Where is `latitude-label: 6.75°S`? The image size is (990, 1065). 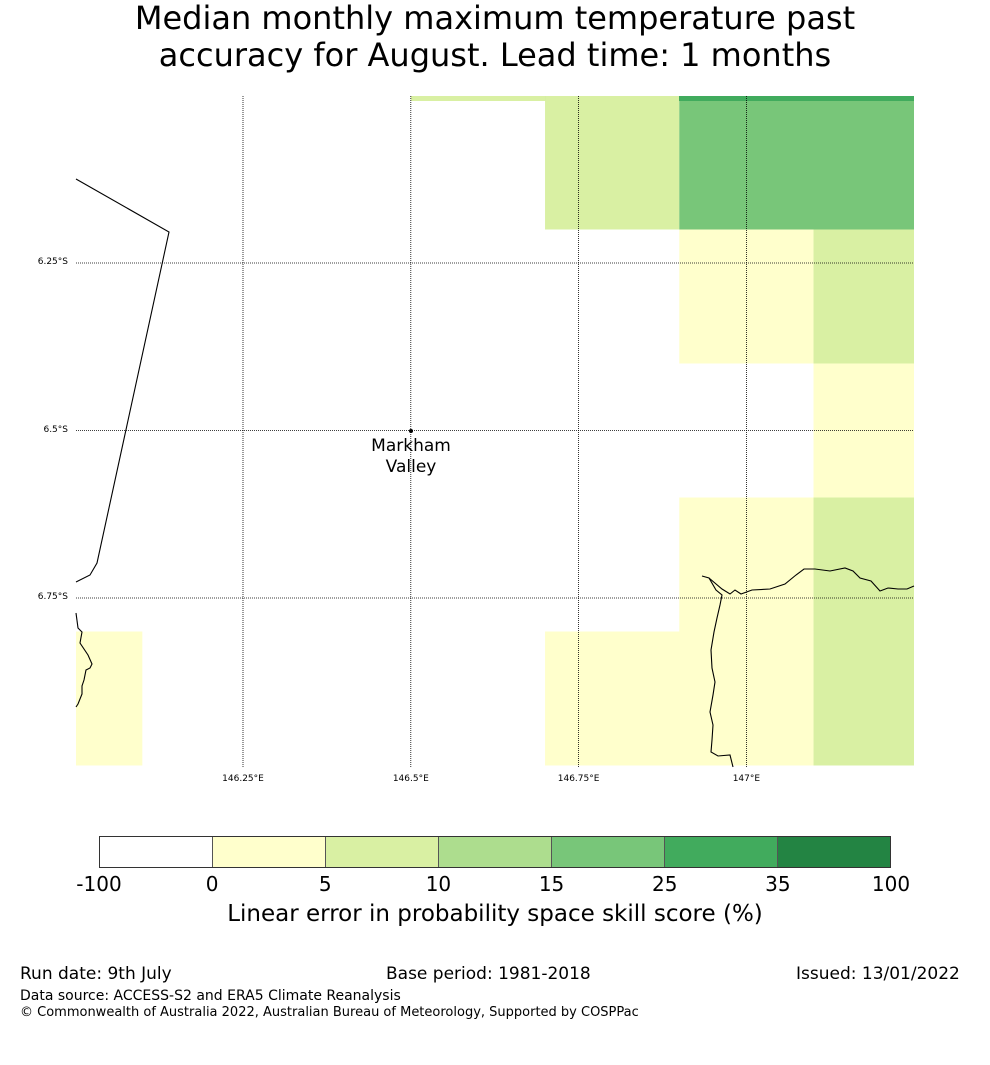 latitude-label: 6.75°S is located at coordinates (52, 597).